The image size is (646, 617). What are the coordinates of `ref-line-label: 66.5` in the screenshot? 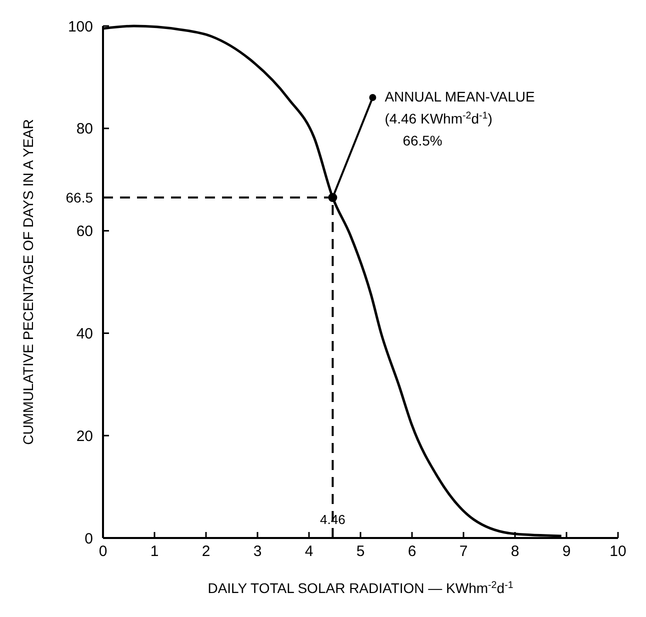 It's located at (80, 197).